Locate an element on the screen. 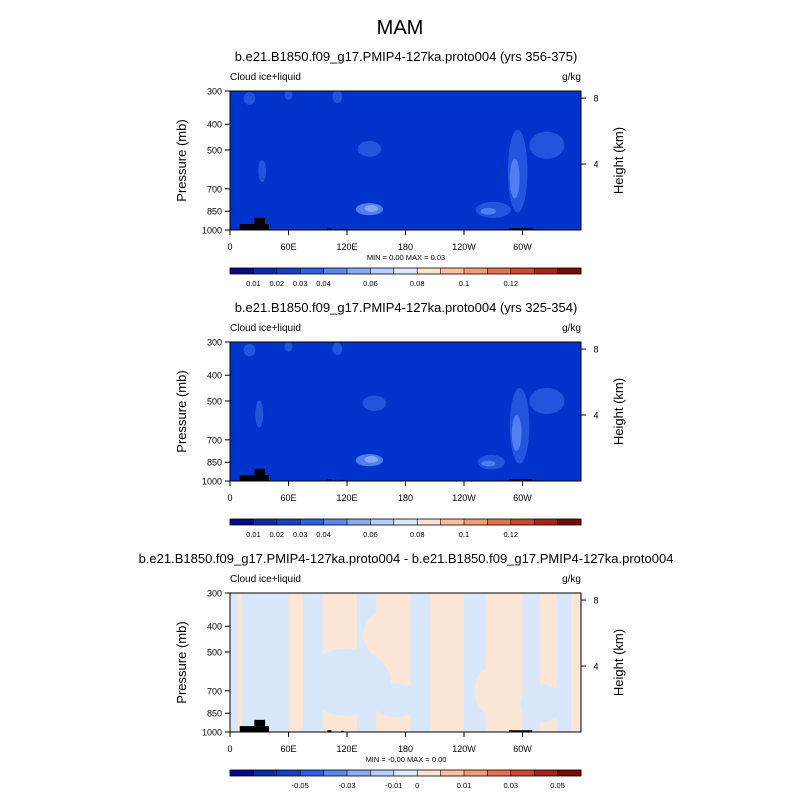 Image resolution: width=800 pixels, height=800 pixels. colorbar-label: 0.04 is located at coordinates (323, 283).